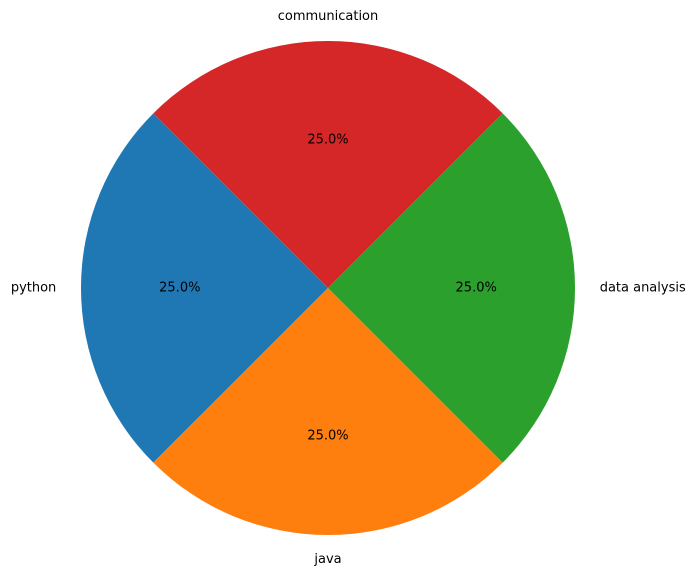 This screenshot has height=578, width=700. I want to click on pie-category-label: java, so click(327, 559).